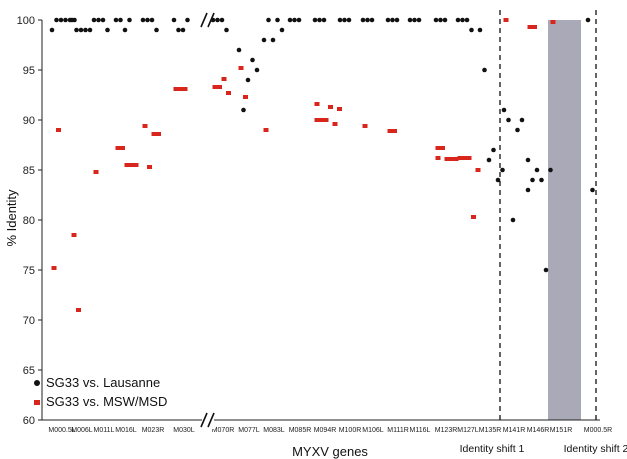 The width and height of the screenshot is (627, 459). What do you see at coordinates (126, 430) in the screenshot?
I see `x-tick-label: M016L` at bounding box center [126, 430].